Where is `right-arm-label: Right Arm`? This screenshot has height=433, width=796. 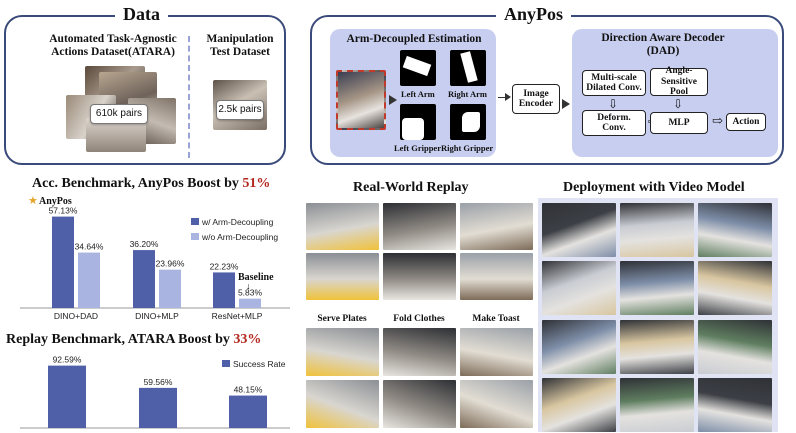
right-arm-label: Right Arm is located at coordinates (467, 94).